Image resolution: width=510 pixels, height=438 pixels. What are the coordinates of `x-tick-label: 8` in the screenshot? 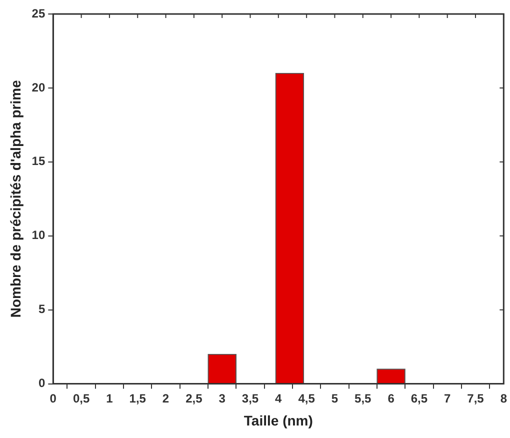 It's located at (504, 398).